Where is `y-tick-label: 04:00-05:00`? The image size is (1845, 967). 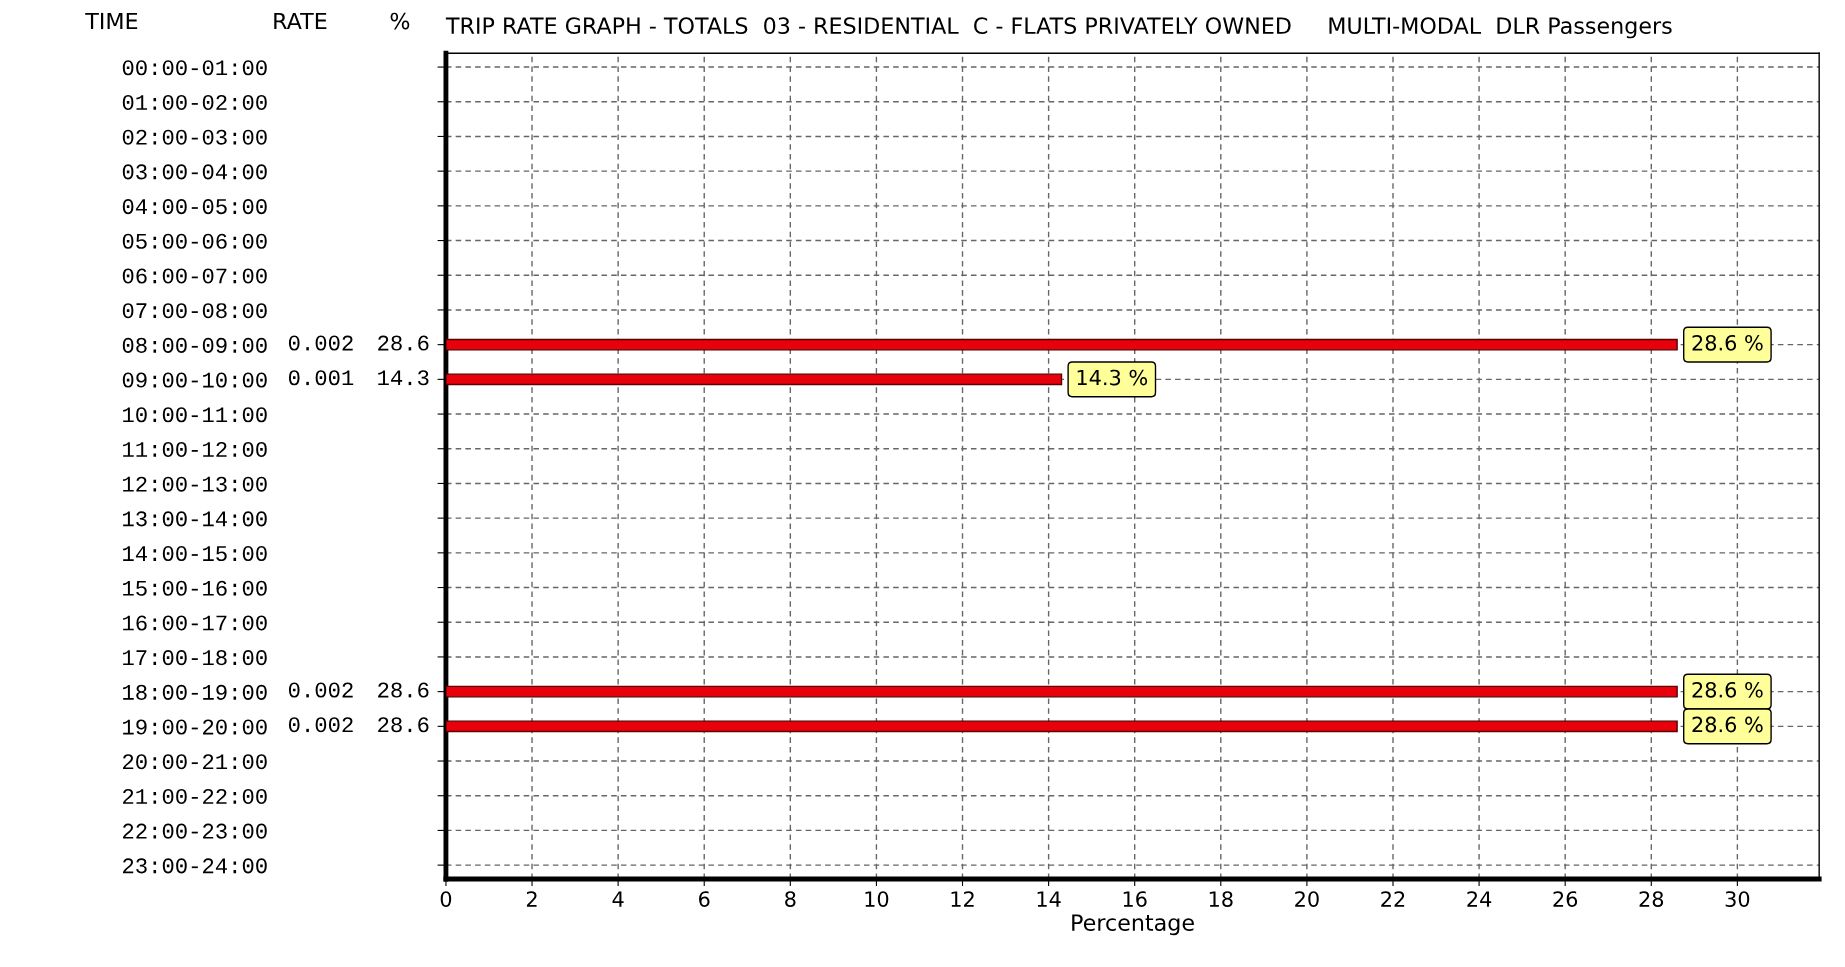 y-tick-label: 04:00-05:00 is located at coordinates (194, 207).